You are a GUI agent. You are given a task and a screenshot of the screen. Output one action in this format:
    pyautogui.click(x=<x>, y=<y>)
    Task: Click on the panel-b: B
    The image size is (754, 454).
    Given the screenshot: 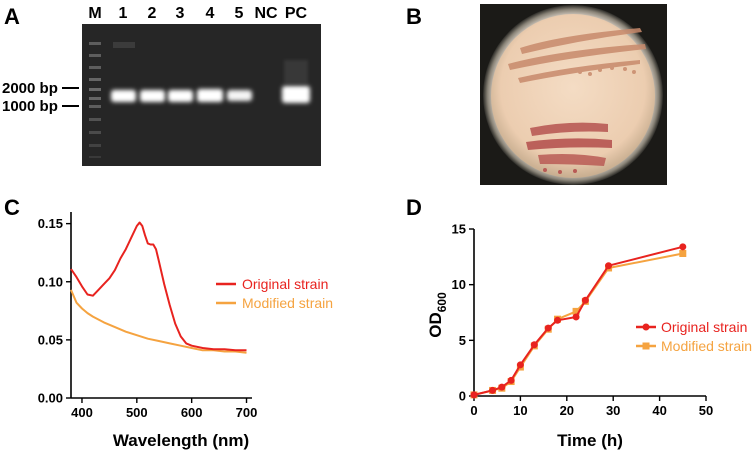 What is the action you would take?
    pyautogui.click(x=536, y=94)
    